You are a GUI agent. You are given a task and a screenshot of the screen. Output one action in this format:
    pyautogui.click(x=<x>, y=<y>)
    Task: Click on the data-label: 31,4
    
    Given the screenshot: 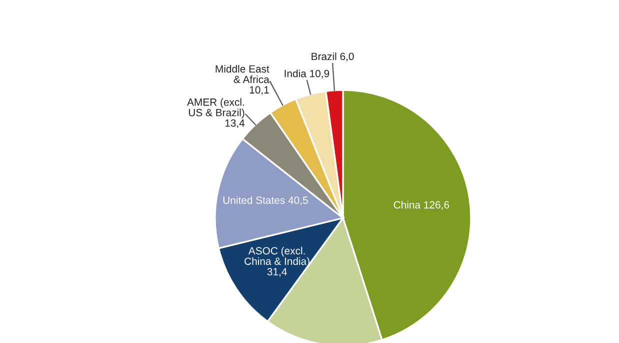 What is the action you would take?
    pyautogui.click(x=277, y=272)
    